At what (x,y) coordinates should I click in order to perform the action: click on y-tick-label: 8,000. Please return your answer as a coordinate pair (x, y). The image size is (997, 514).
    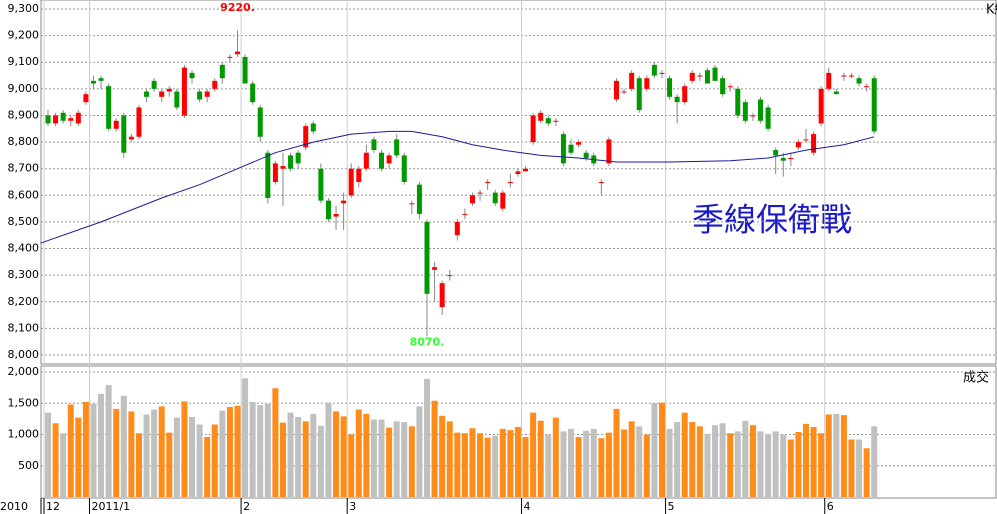
    Looking at the image, I should click on (24, 354).